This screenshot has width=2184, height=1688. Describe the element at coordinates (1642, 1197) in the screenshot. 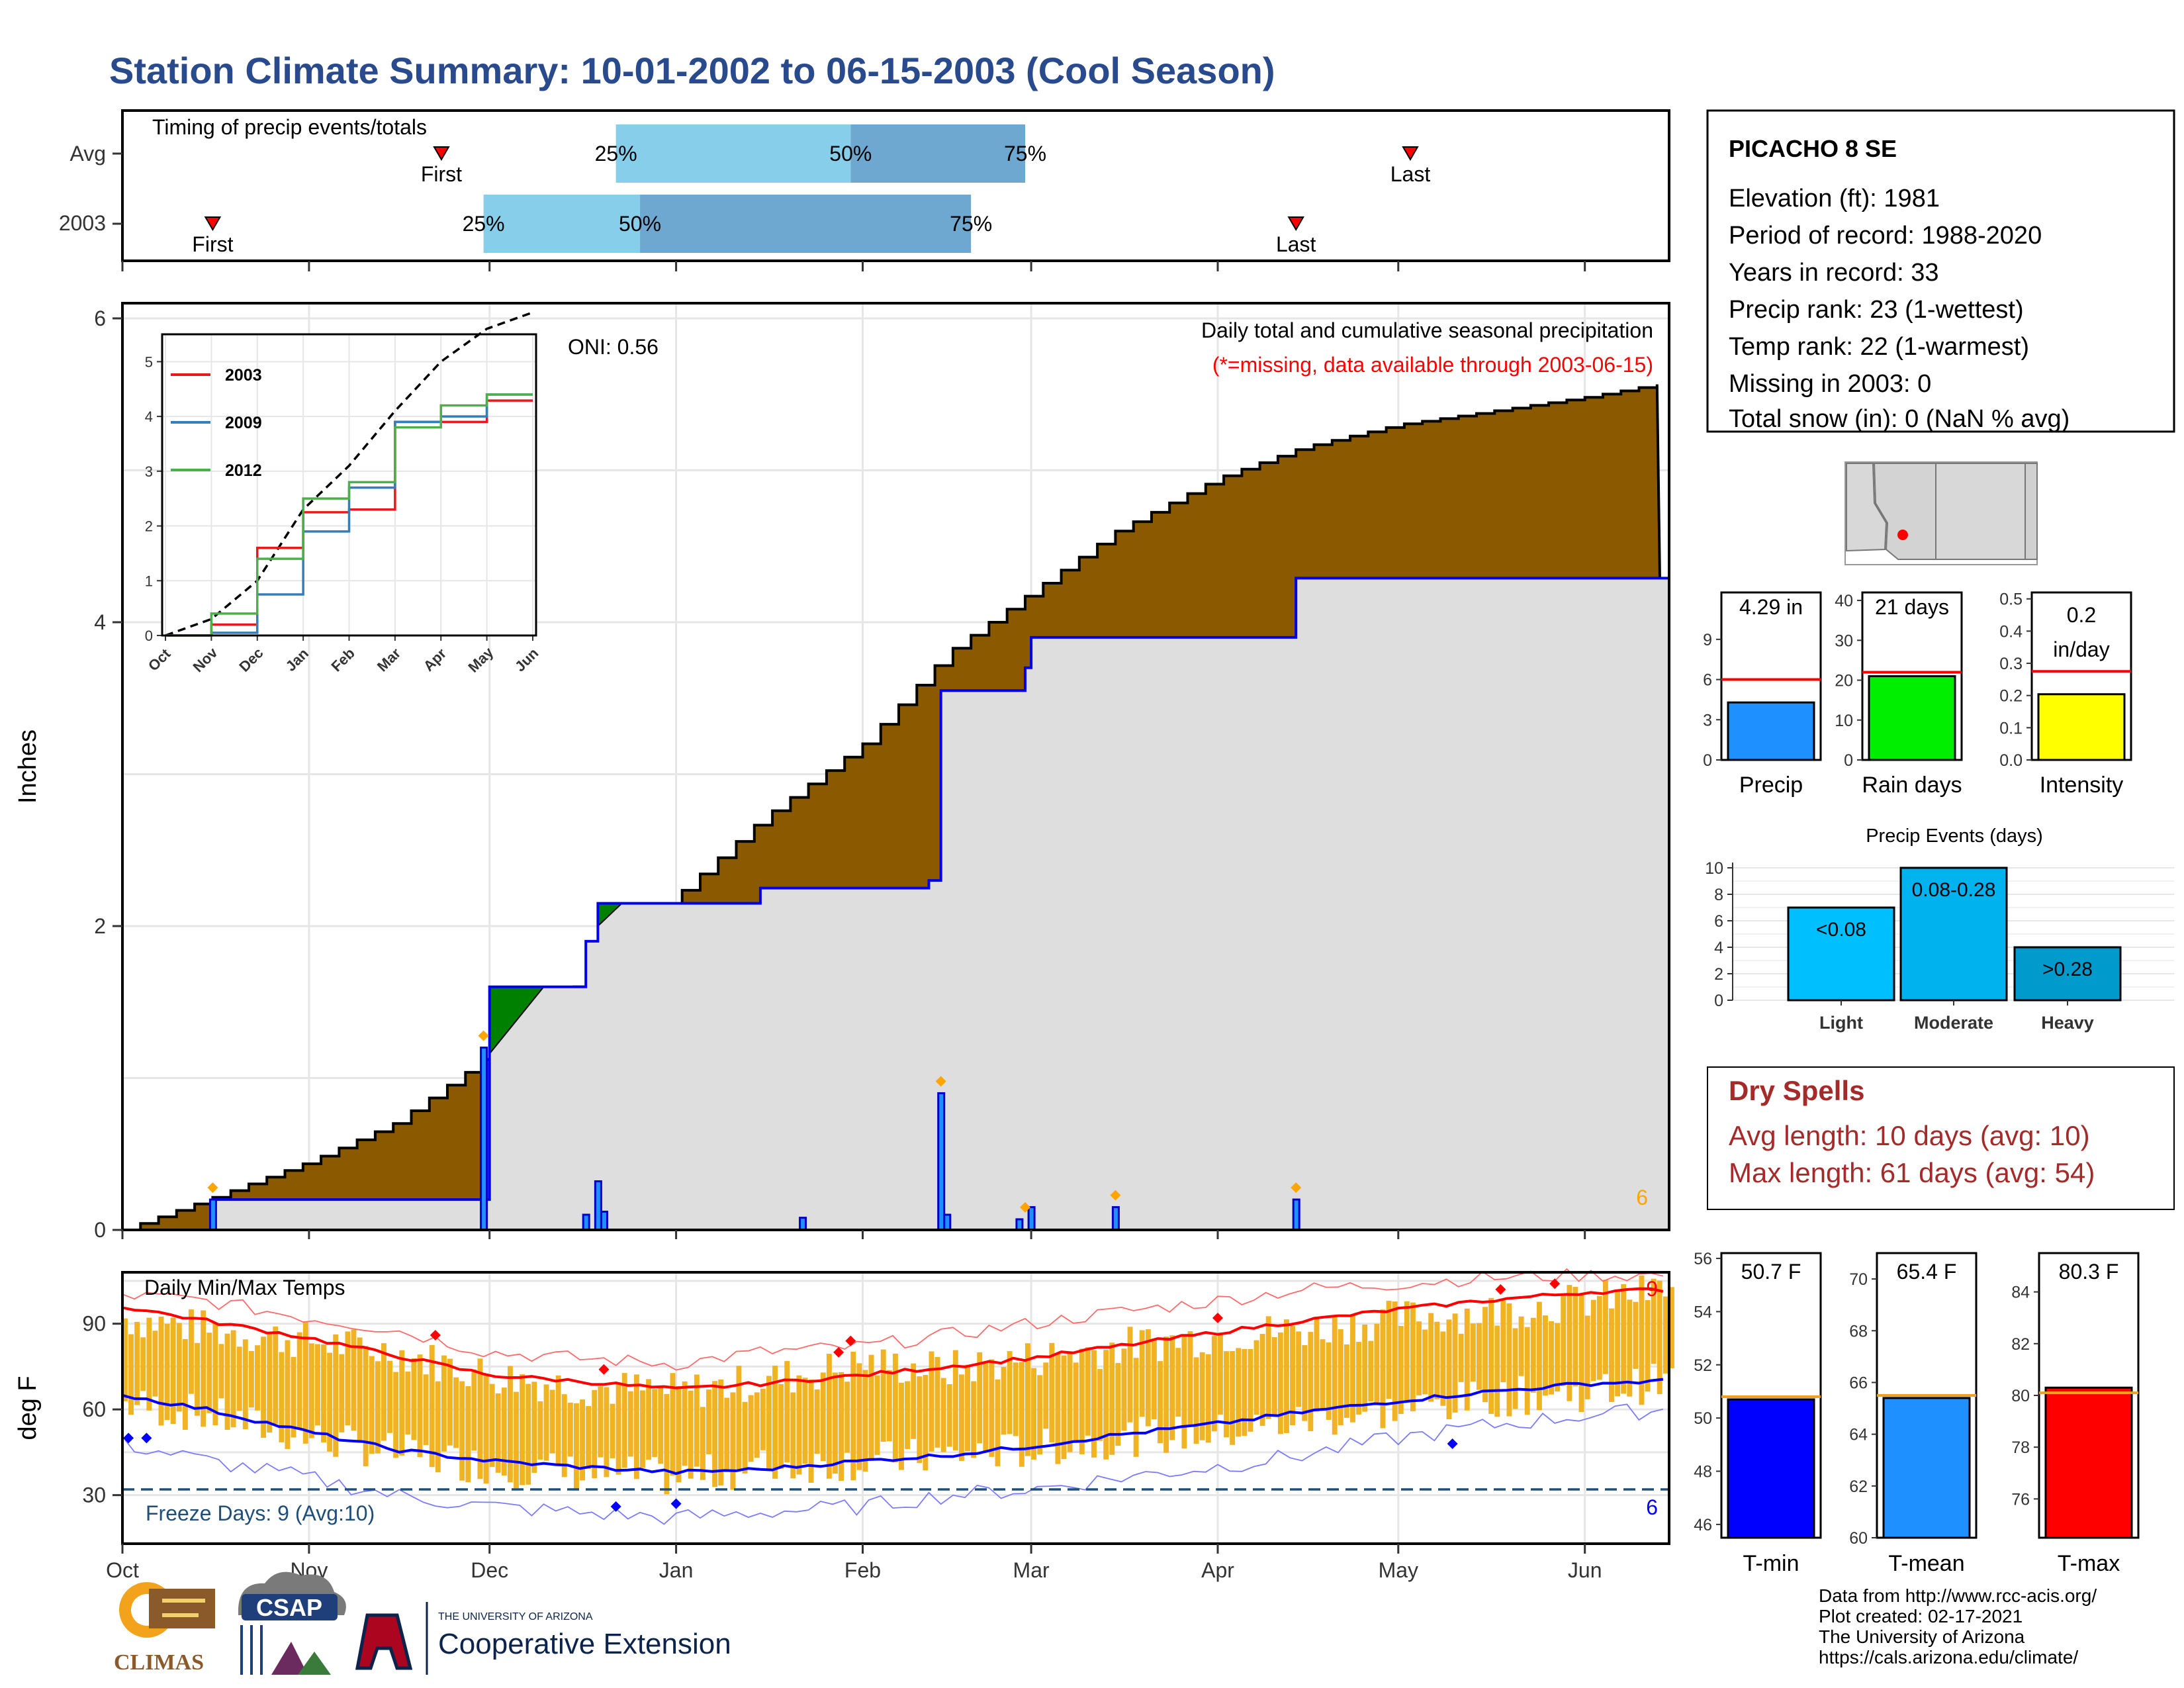

I see `precip-corner-count: 6` at that location.